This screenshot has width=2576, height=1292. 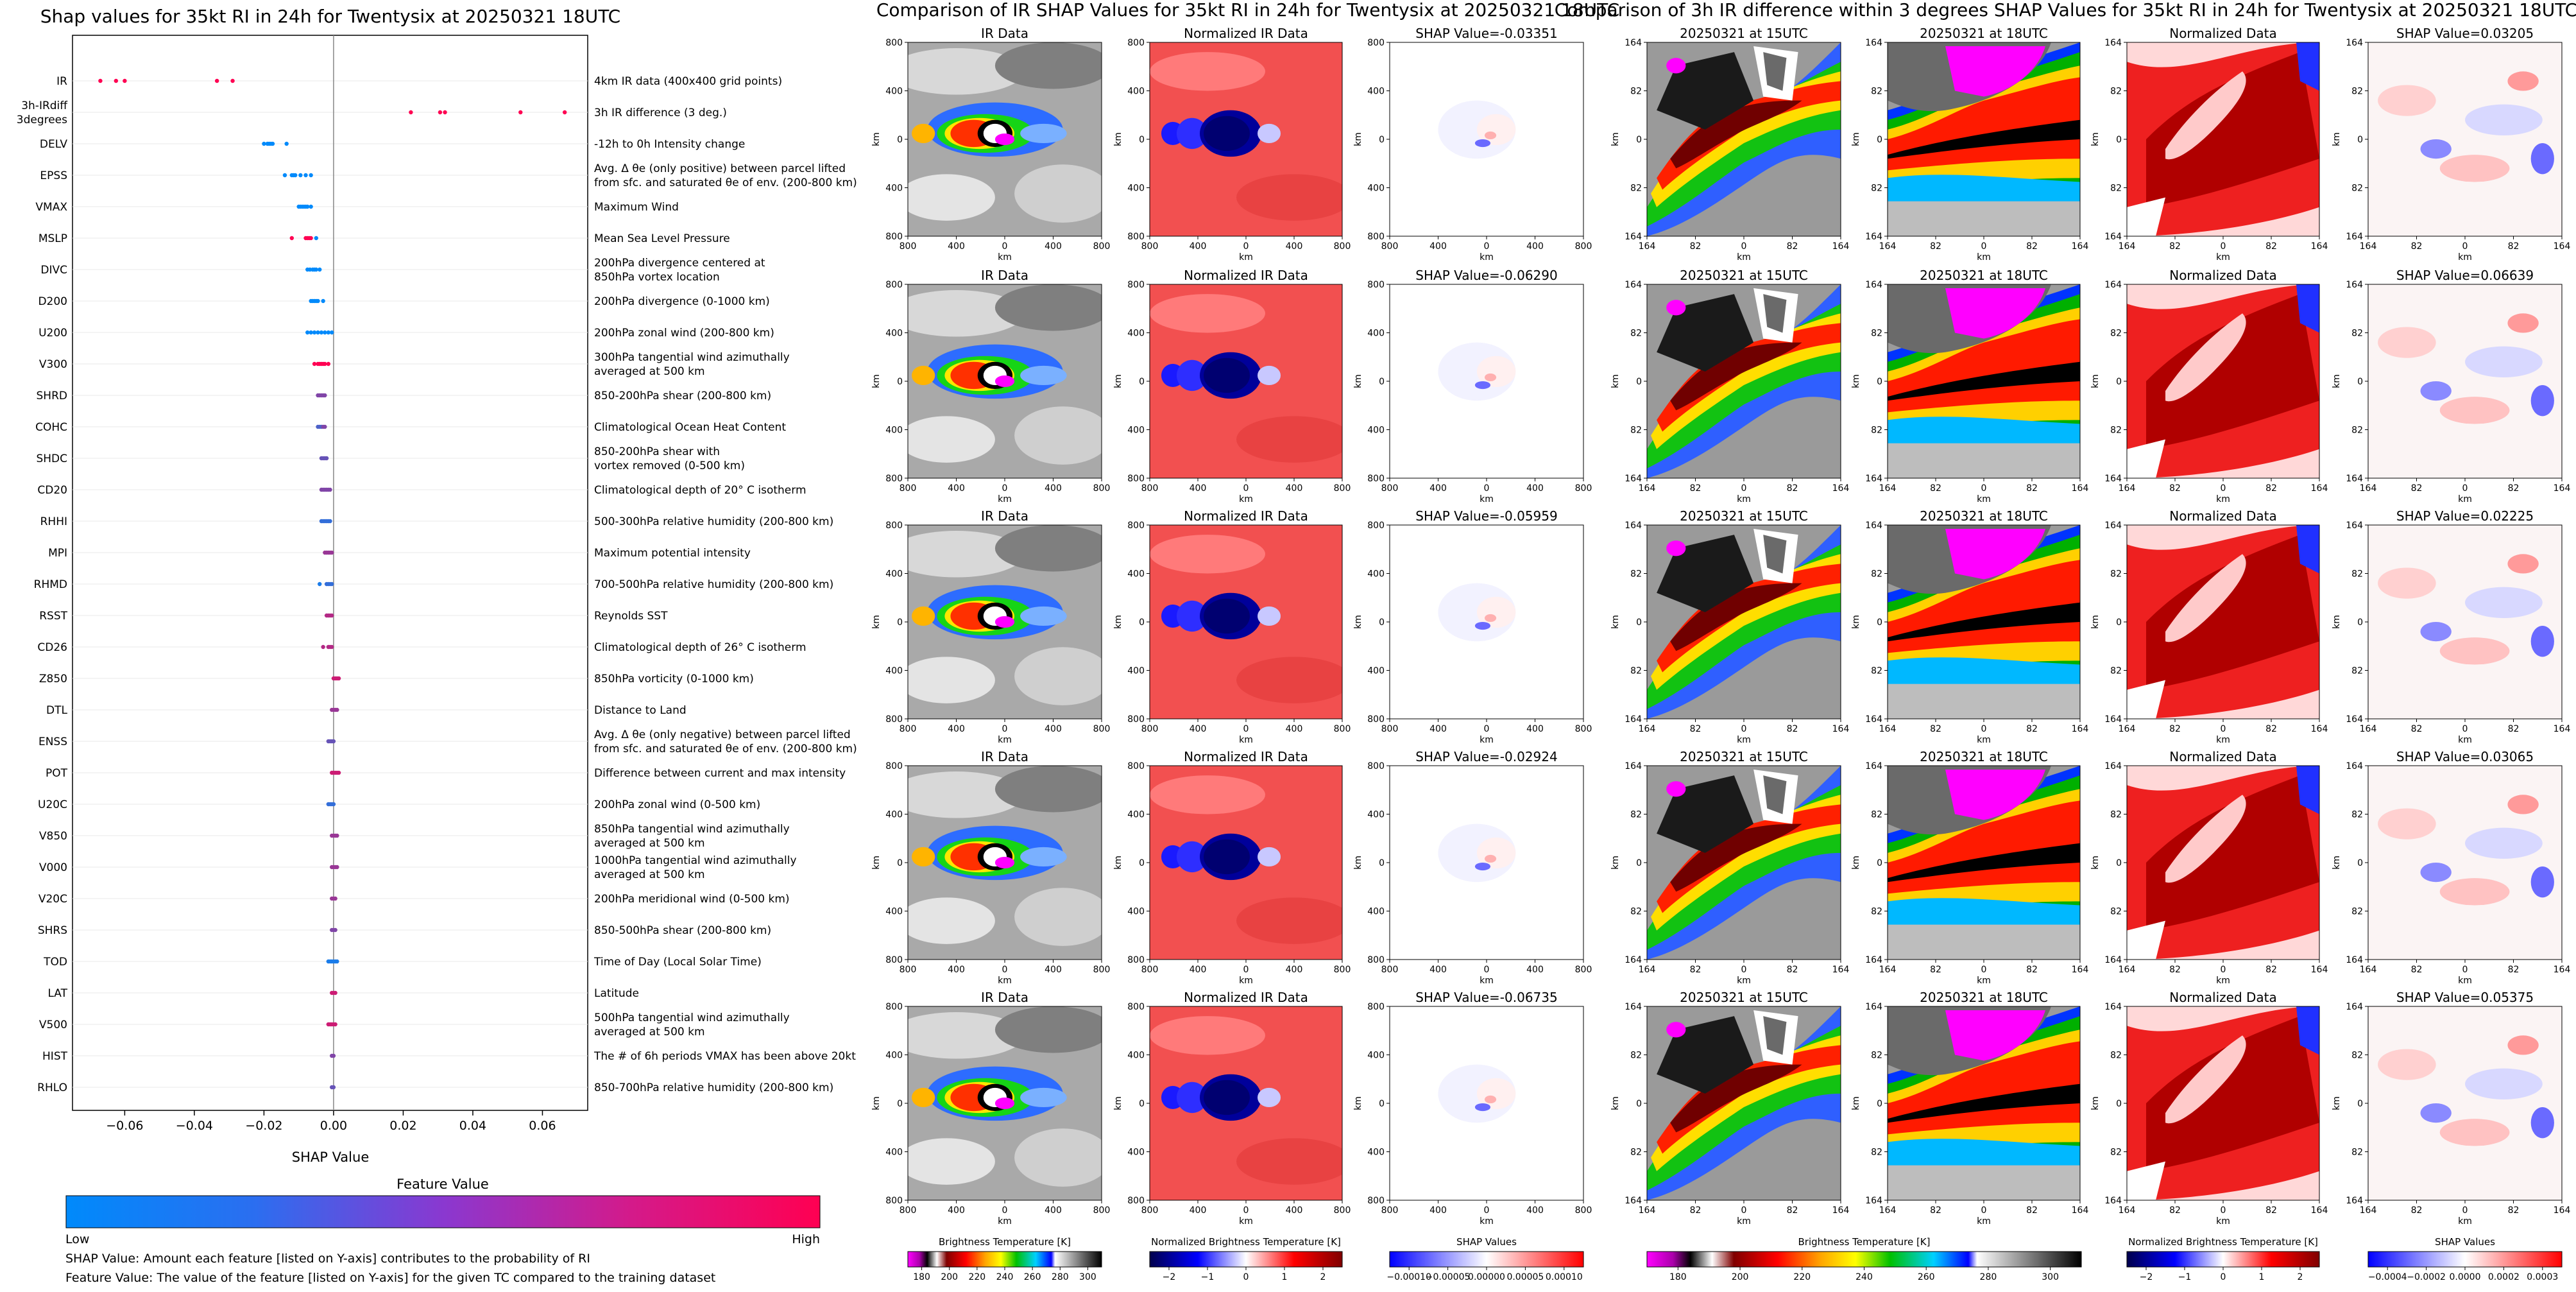 I want to click on feature-label: V500, so click(x=53, y=1025).